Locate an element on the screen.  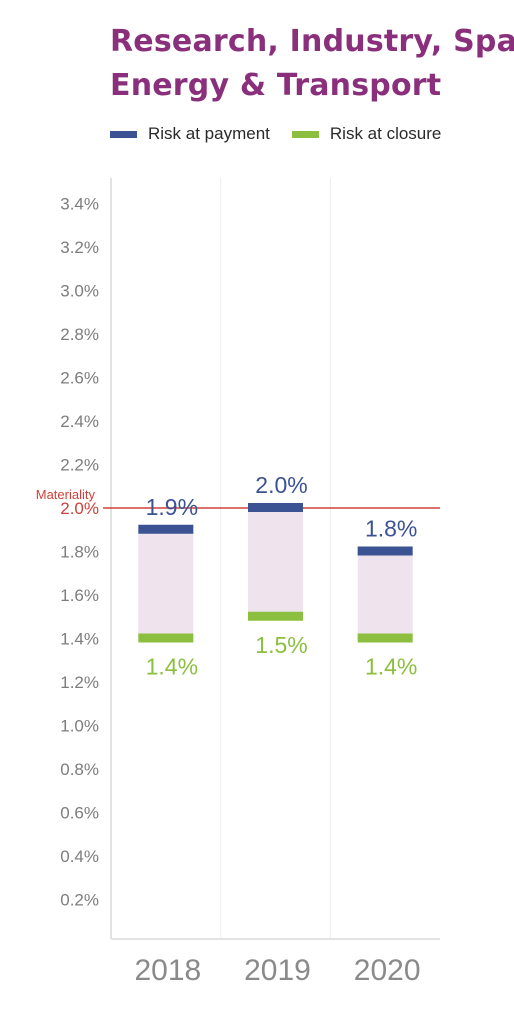
chart-legend: Risk at payment Risk at closure is located at coordinates (286, 134).